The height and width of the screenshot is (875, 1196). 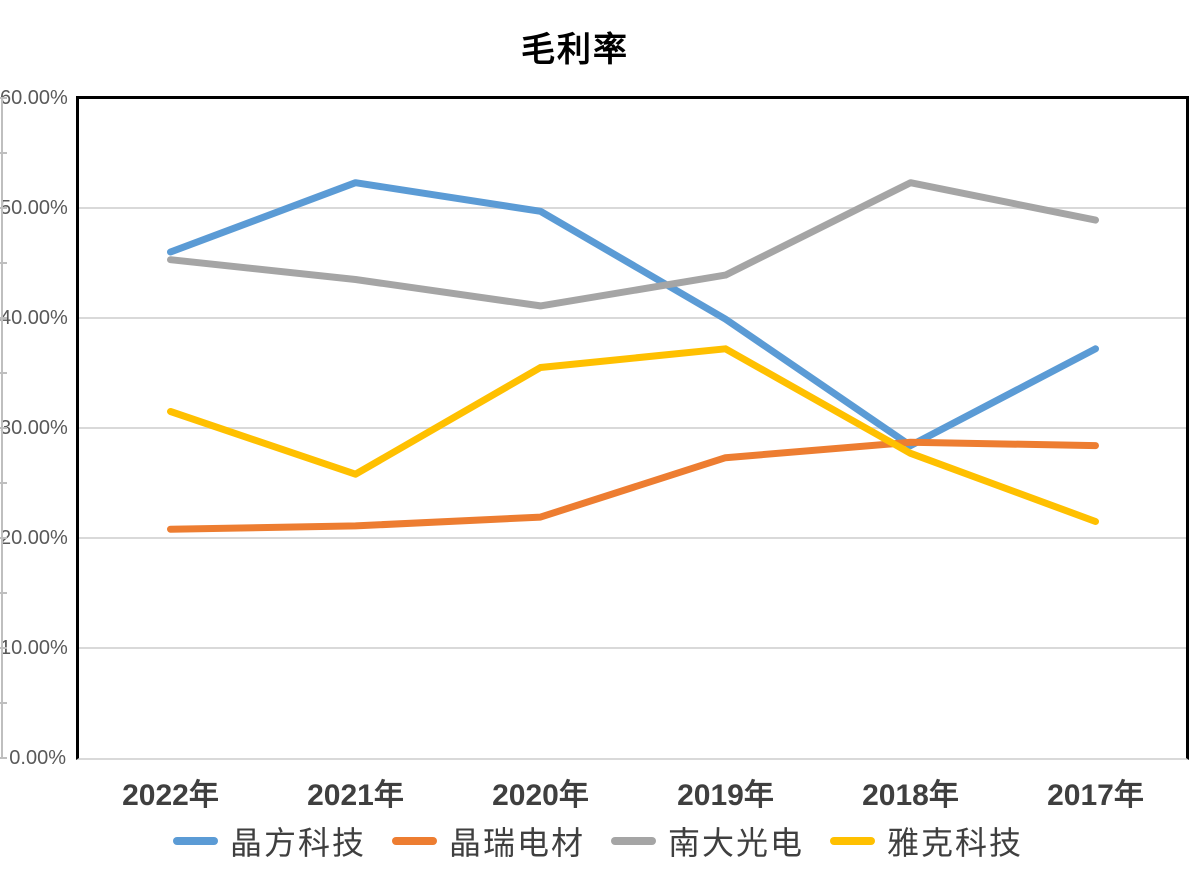 I want to click on x-axis-label: 2021年, so click(x=355, y=795).